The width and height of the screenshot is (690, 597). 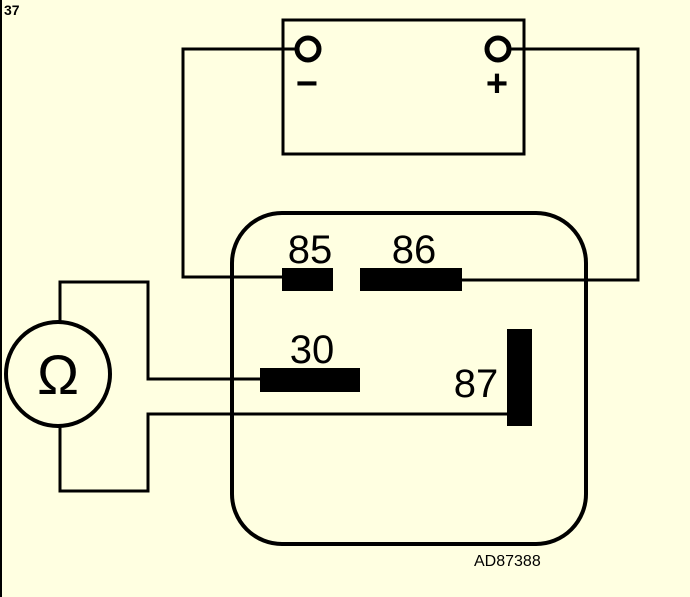 I want to click on terminal-86-label: 86, so click(x=414, y=250).